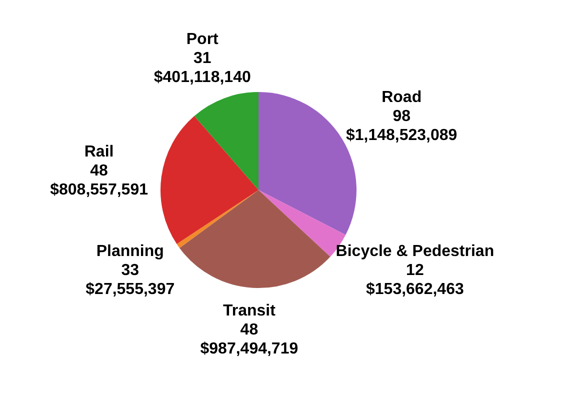 This screenshot has width=587, height=398. I want to click on slice-label: Road, so click(402, 97).